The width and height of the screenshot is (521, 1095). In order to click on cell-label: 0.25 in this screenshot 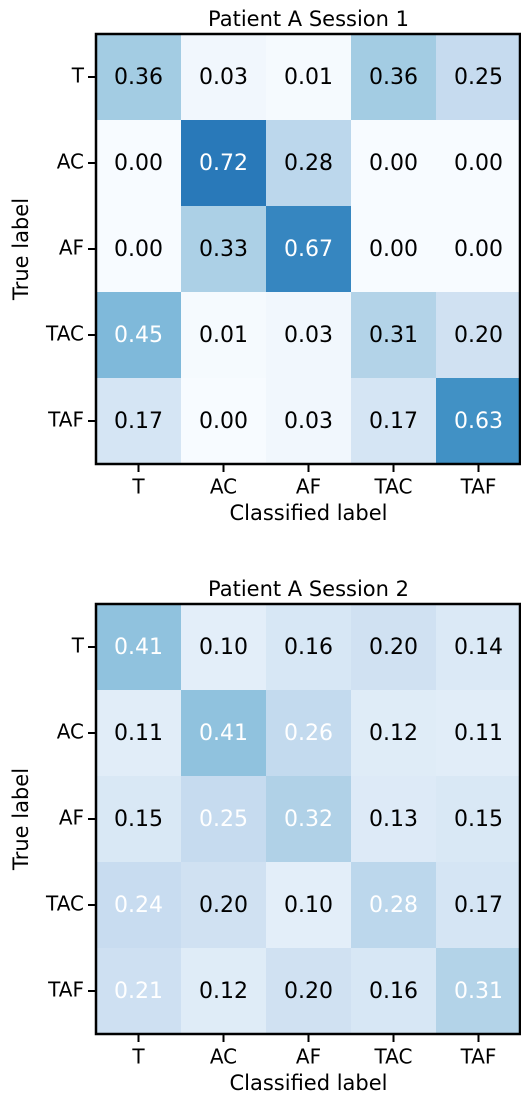, I will do `click(478, 77)`.